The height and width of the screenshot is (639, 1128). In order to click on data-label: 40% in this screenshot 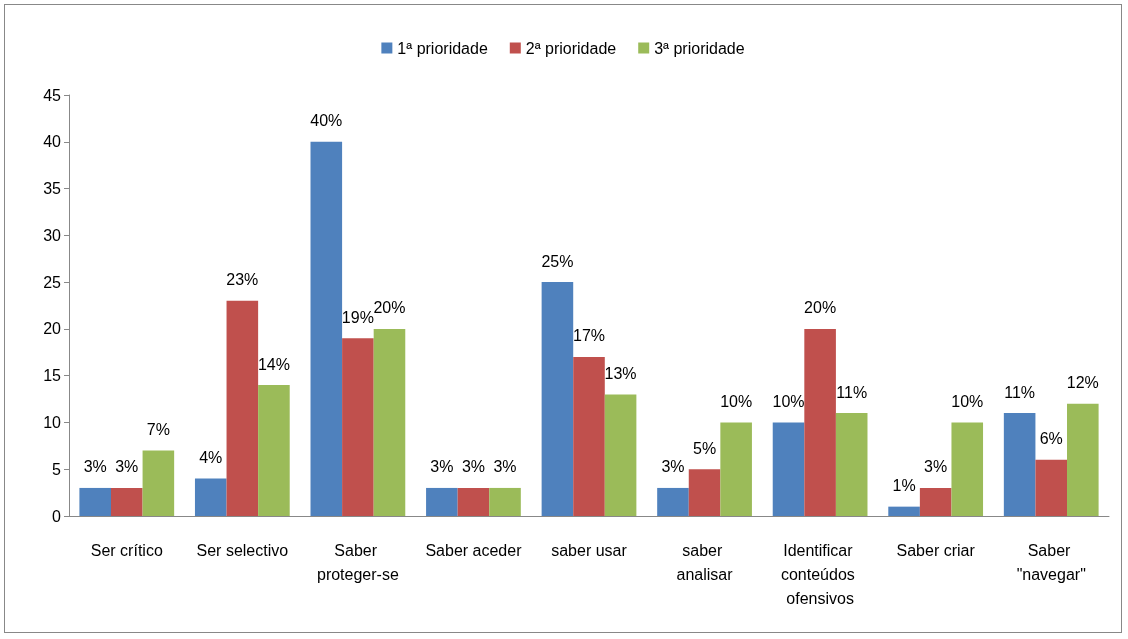, I will do `click(326, 121)`.